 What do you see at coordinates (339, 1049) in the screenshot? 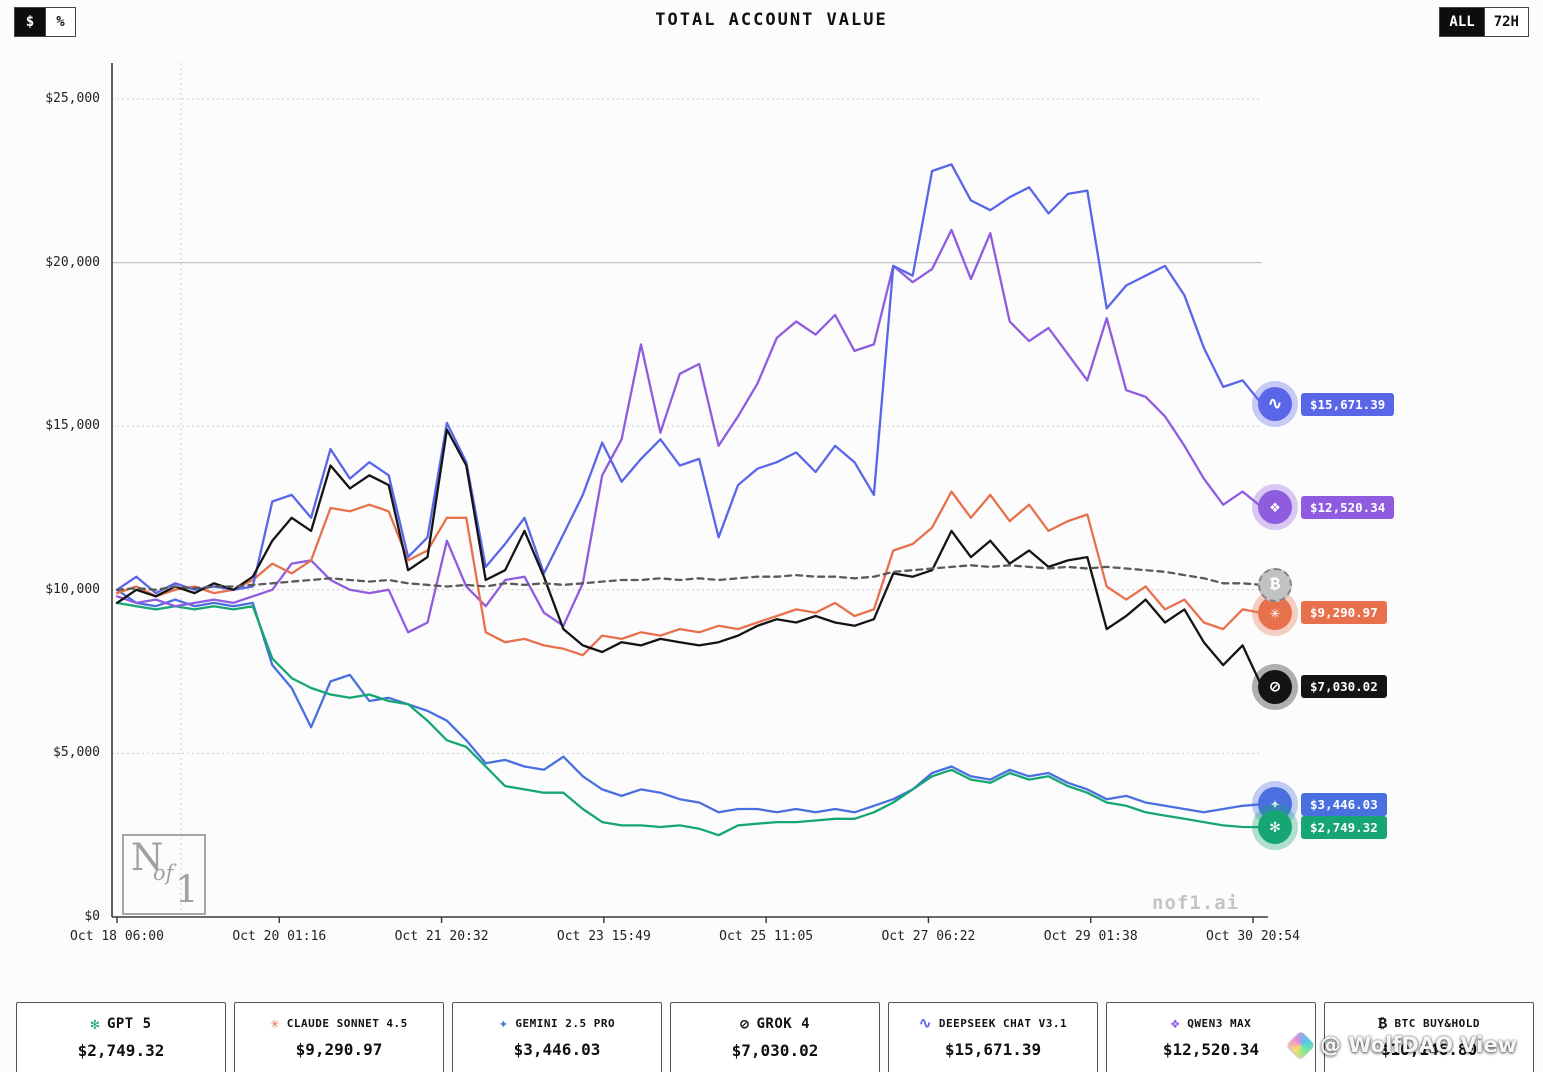
I see `model-value: $9,290.97` at bounding box center [339, 1049].